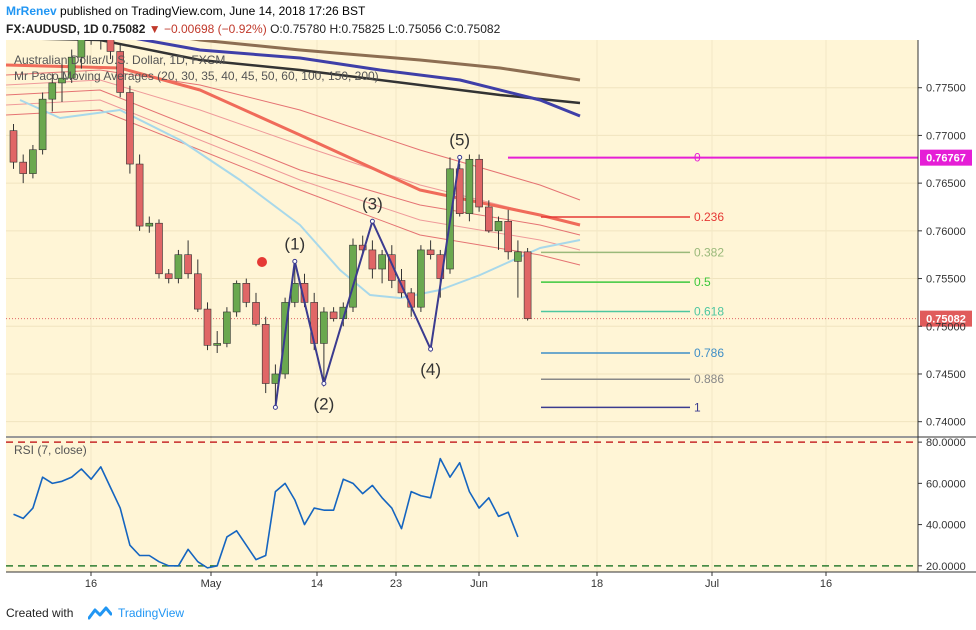  Describe the element at coordinates (946, 184) in the screenshot. I see `price-tick-label: 0.76500` at that location.